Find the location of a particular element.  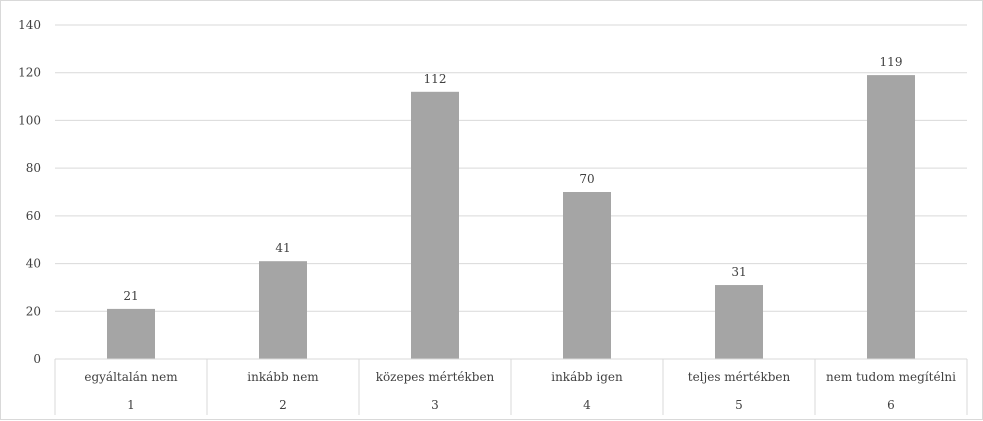

category-code: 2 is located at coordinates (283, 405).